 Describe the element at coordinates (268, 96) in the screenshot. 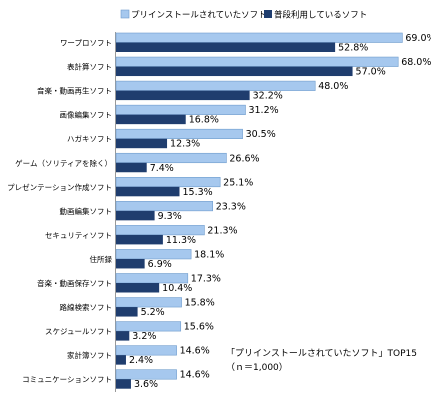

I see `value-label-daily-use: 32.2%` at that location.